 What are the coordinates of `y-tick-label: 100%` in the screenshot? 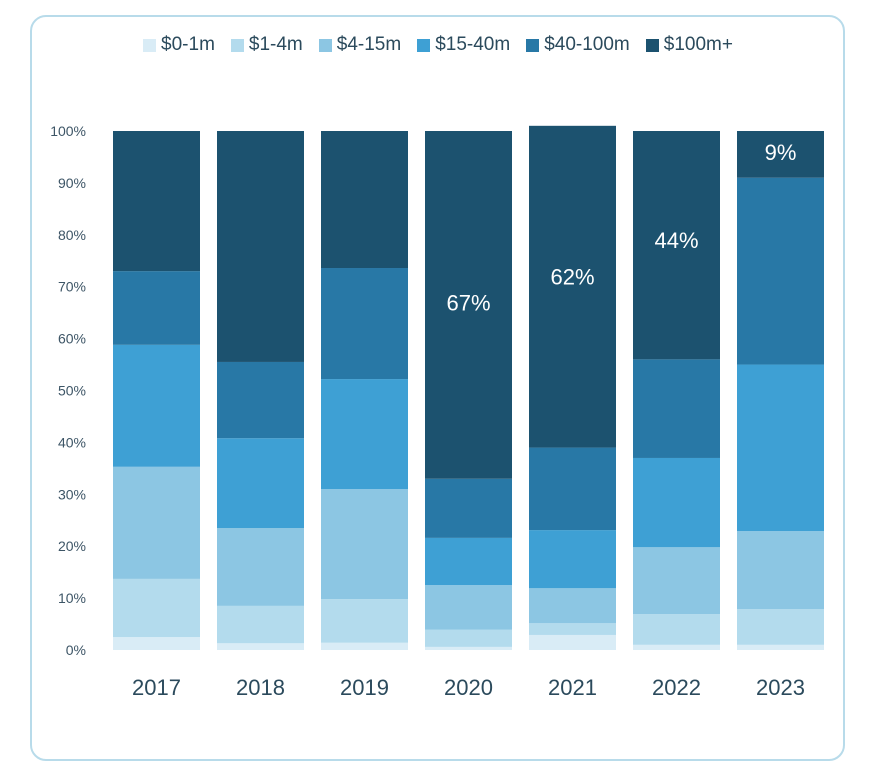 It's located at (68, 131).